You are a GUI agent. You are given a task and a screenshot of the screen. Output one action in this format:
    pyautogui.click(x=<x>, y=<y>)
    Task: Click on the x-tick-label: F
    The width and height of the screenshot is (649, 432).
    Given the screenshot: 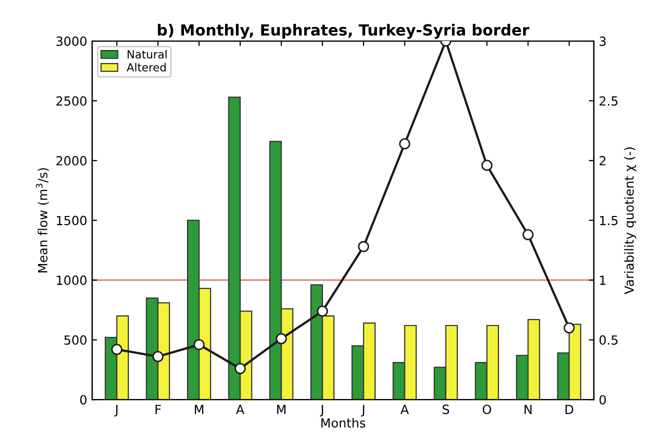 What is the action you would take?
    pyautogui.click(x=158, y=409)
    